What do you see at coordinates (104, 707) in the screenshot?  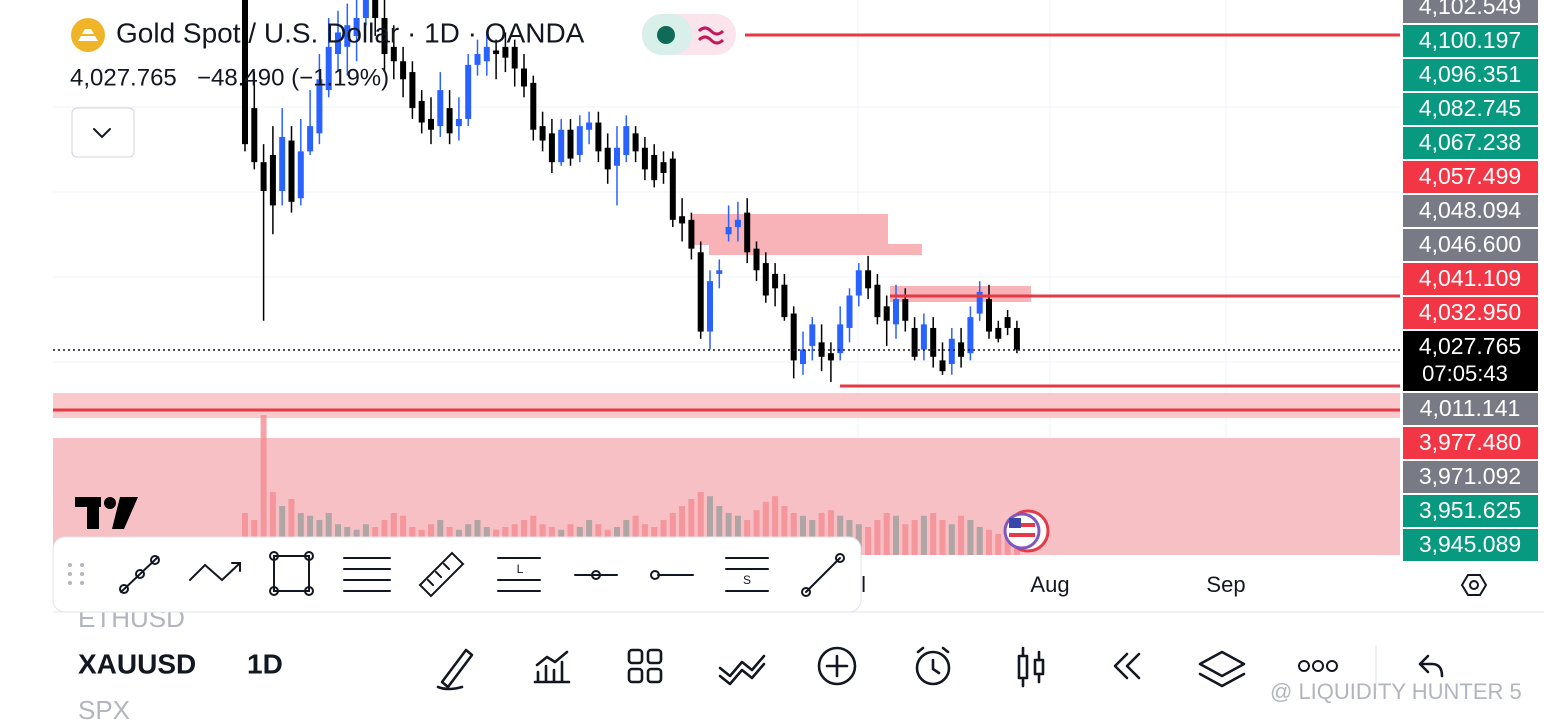 I see `symbol-item: SPX` at bounding box center [104, 707].